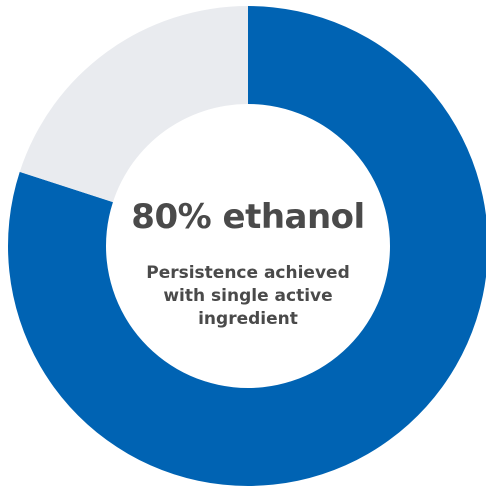 This screenshot has height=490, width=486. I want to click on center-caption-line-1: Persistence achieved, so click(248, 273).